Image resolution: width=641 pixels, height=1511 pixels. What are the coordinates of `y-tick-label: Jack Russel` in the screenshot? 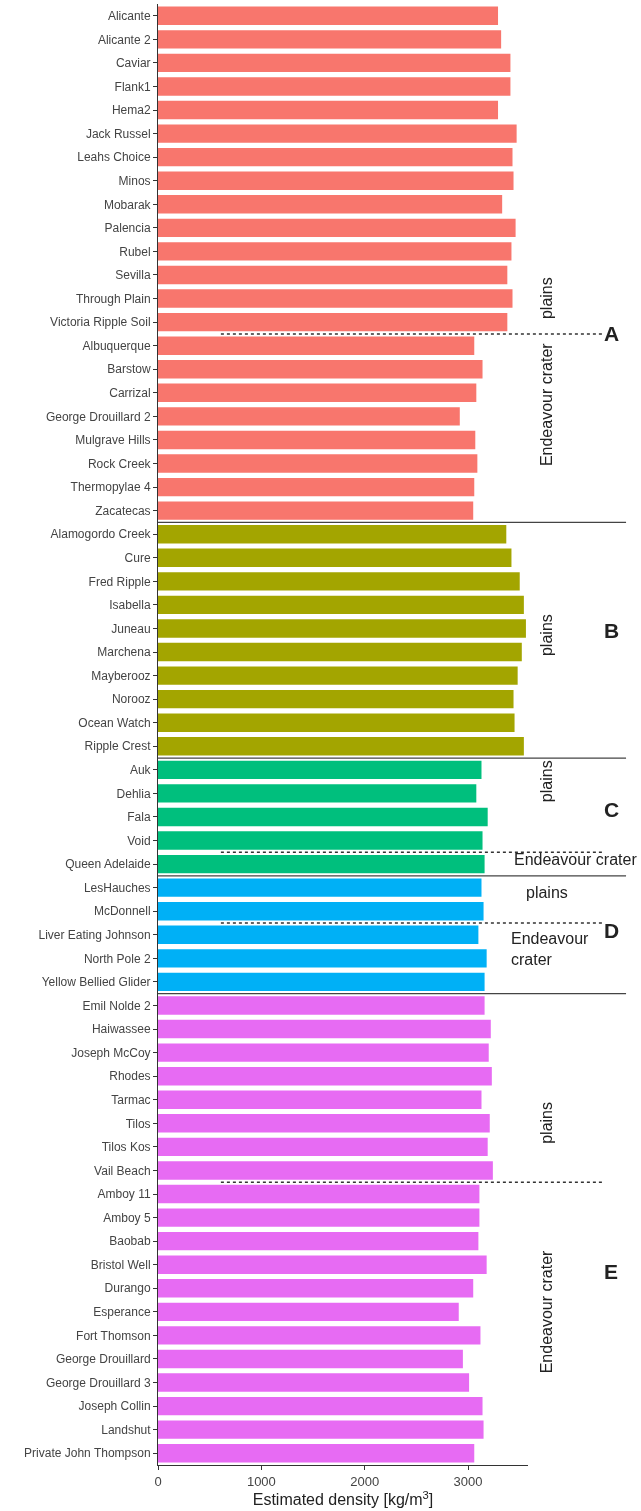 It's located at (118, 133).